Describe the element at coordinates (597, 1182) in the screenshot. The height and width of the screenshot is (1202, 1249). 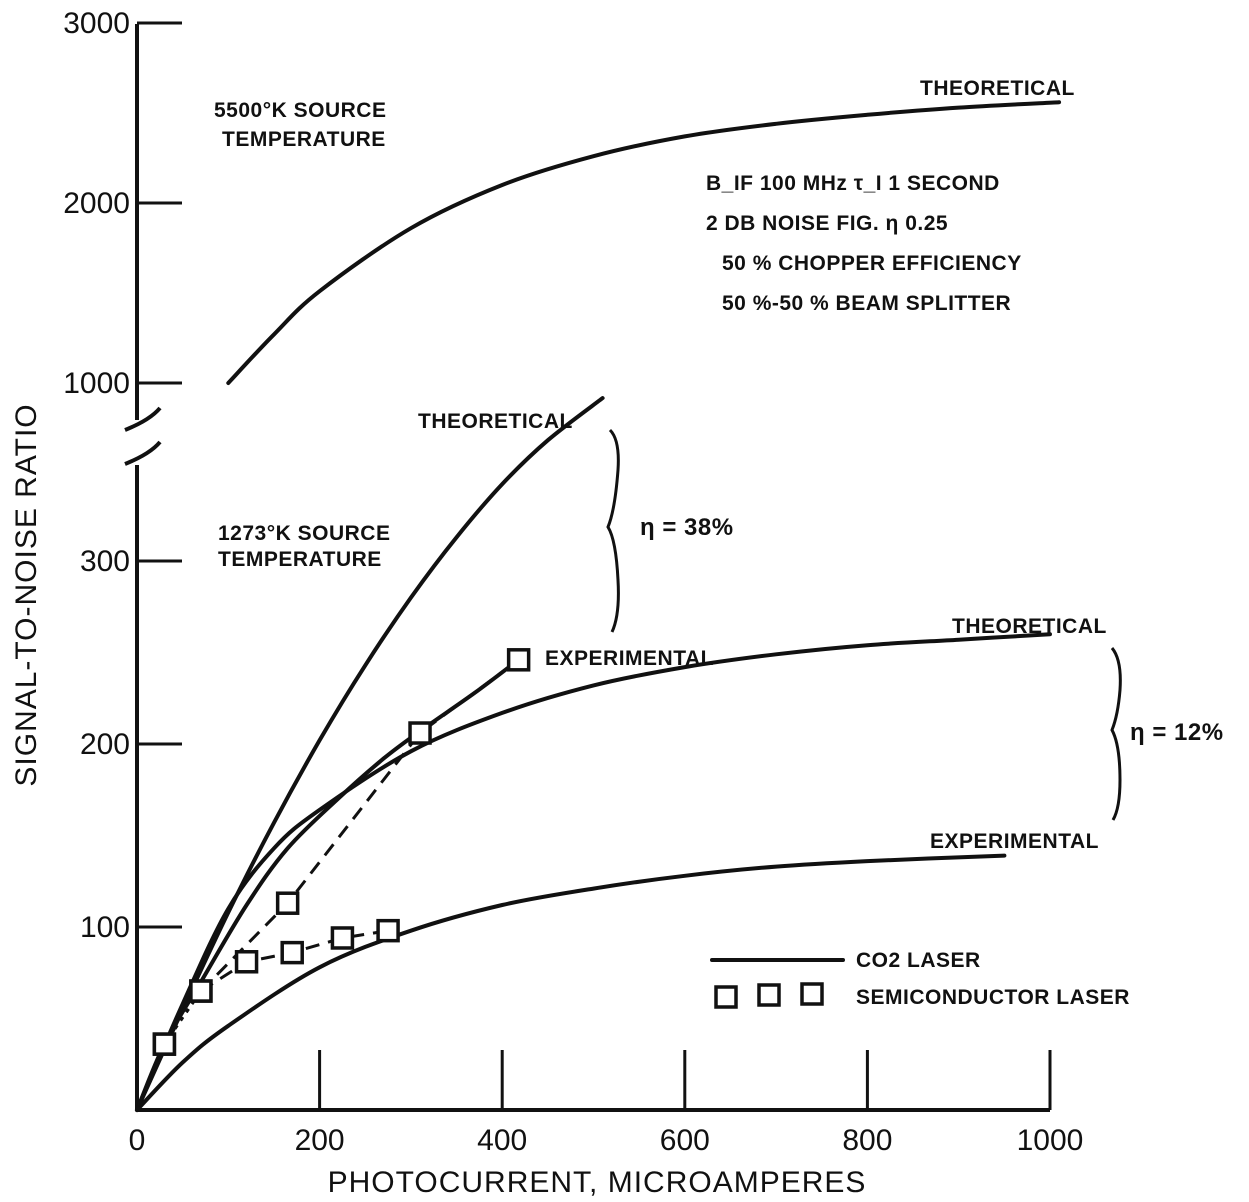
I see `x-axis-title: PHOTOCURRENT, MICROAMPERES` at that location.